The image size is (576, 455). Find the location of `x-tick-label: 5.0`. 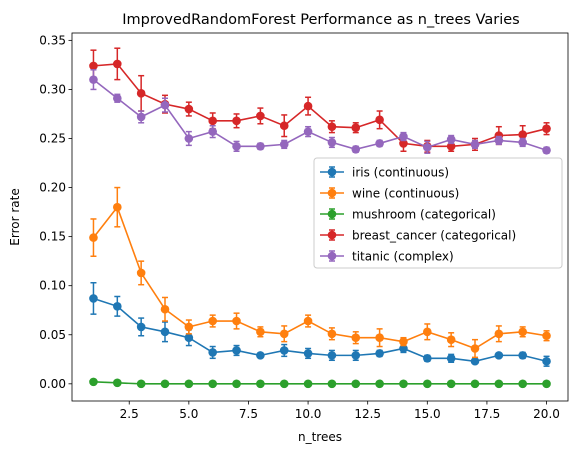

x-tick-label: 5.0 is located at coordinates (188, 414).